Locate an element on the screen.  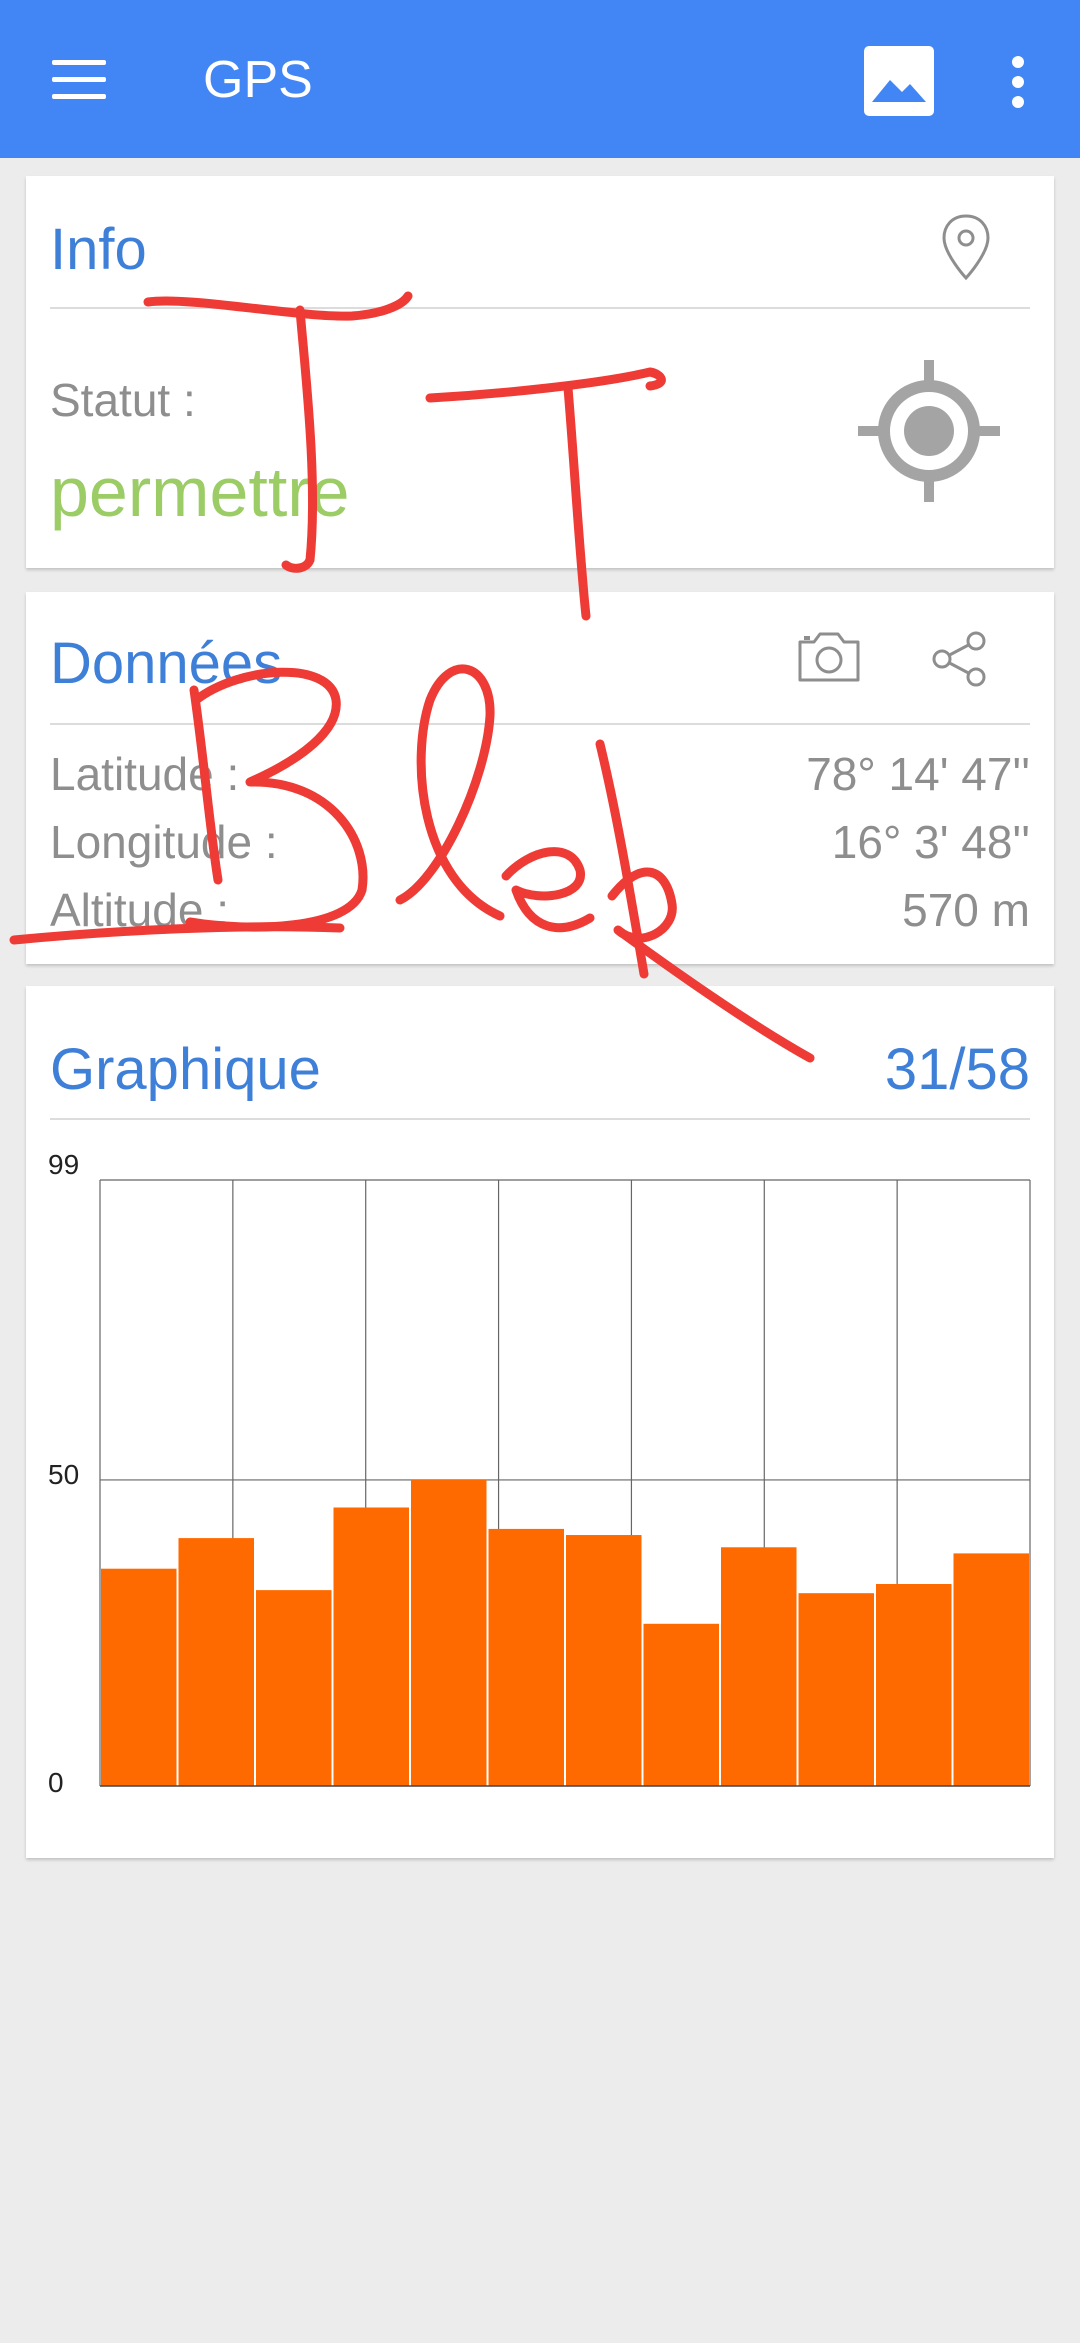
more-vert-icon is located at coordinates (1018, 82).